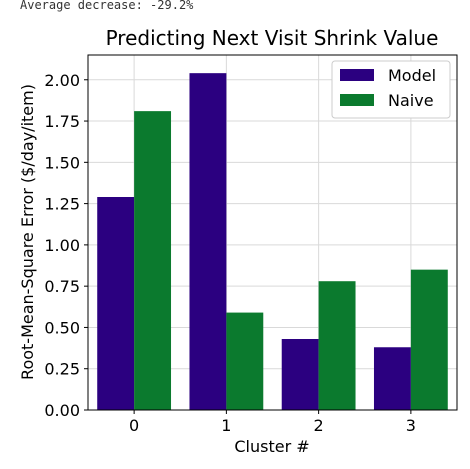 The height and width of the screenshot is (469, 470). I want to click on legend-swatch-model, so click(357, 75).